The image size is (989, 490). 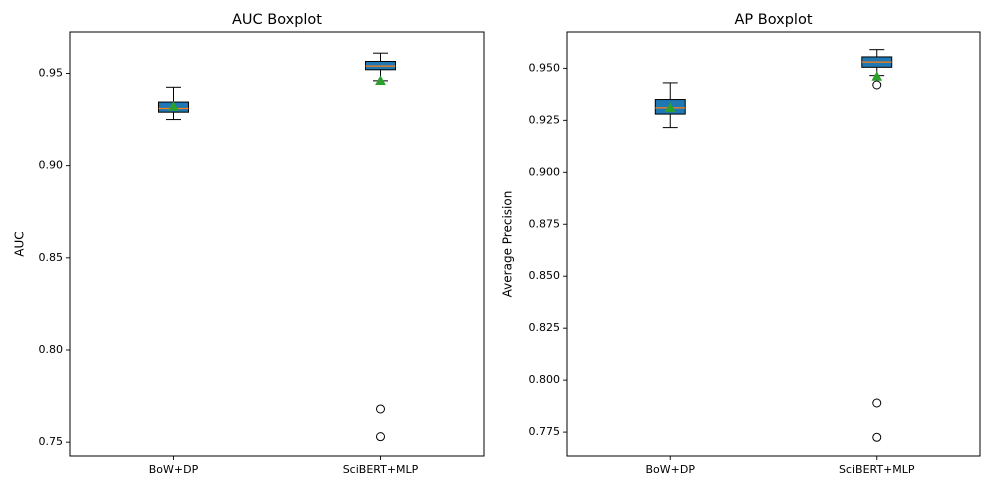 What do you see at coordinates (545, 223) in the screenshot?
I see `y-tick-label: 0.875` at bounding box center [545, 223].